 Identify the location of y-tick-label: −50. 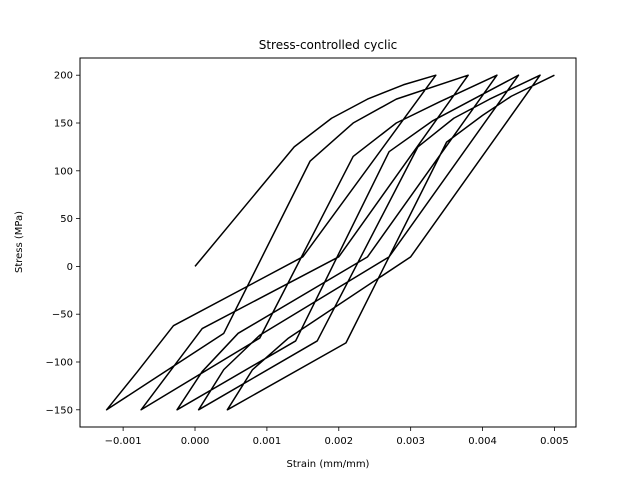
(62, 315).